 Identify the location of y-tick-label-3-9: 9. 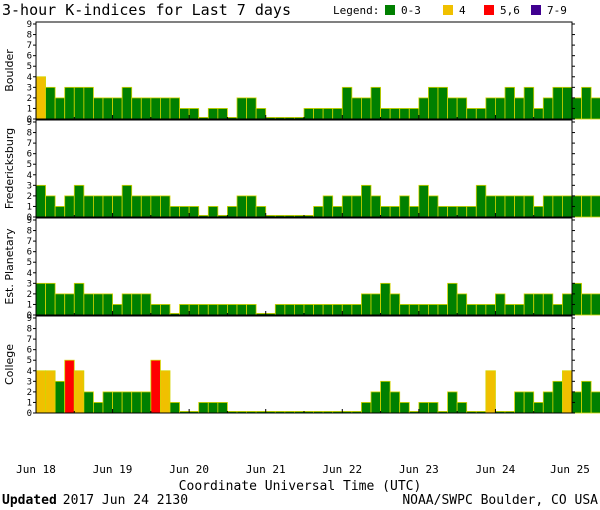
(29, 319).